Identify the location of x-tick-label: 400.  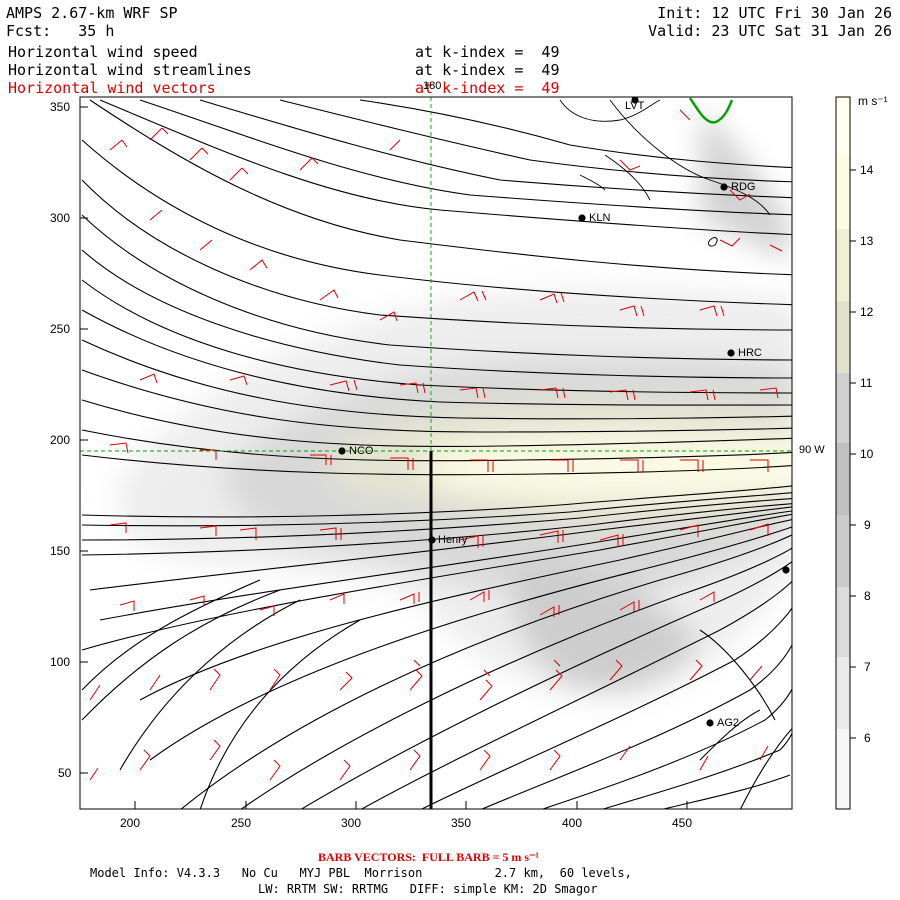
(572, 823).